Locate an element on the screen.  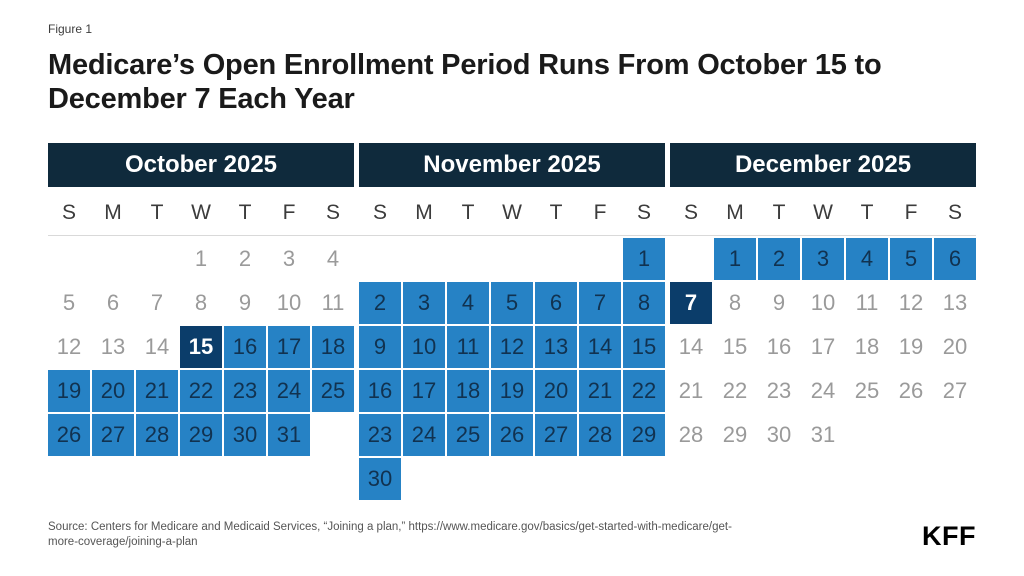
day-of-week-label: F is located at coordinates (600, 212).